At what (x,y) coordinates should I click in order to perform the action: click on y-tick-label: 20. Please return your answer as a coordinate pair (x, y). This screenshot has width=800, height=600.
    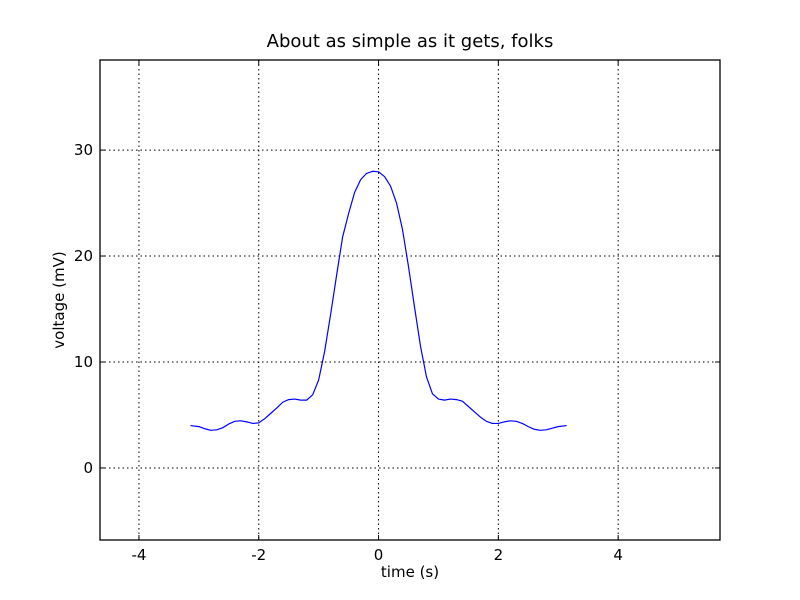
    Looking at the image, I should click on (83, 256).